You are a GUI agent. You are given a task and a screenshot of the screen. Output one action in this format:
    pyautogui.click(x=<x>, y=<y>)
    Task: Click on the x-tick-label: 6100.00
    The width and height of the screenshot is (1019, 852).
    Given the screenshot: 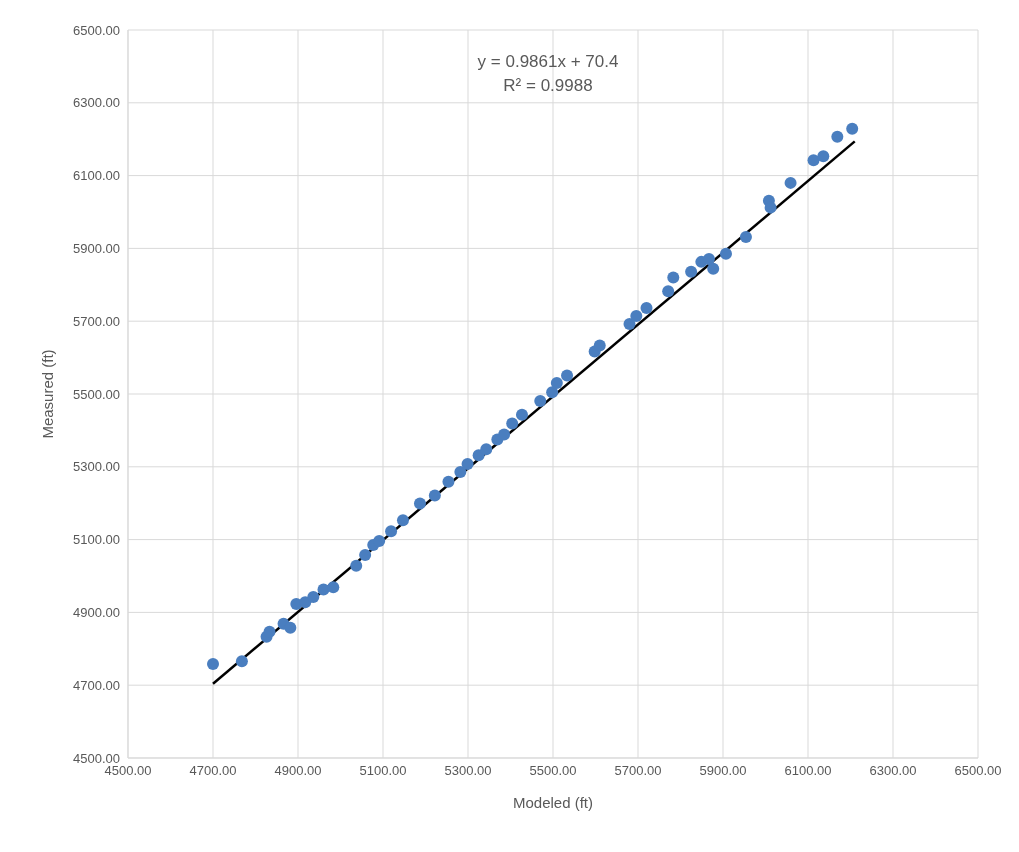 What is the action you would take?
    pyautogui.click(x=808, y=771)
    